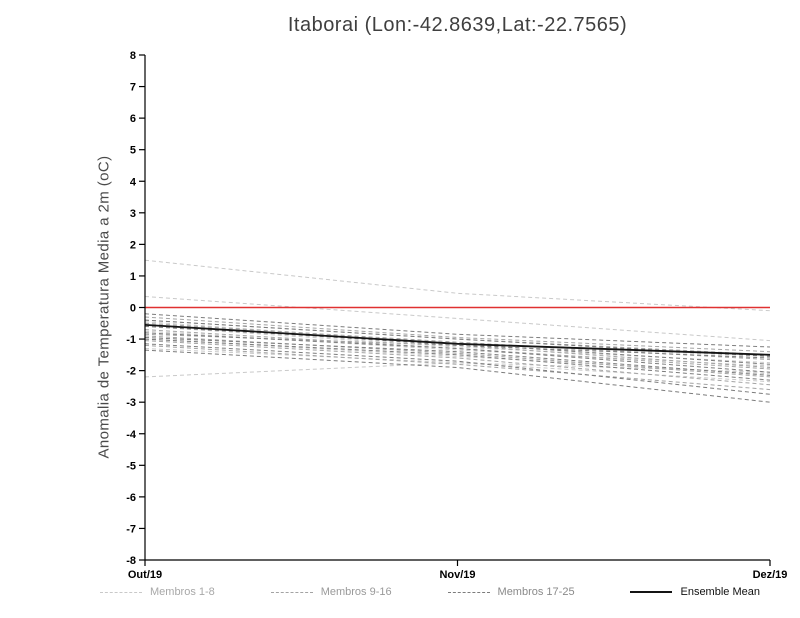  Describe the element at coordinates (133, 151) in the screenshot. I see `y-tick-label: 5` at that location.